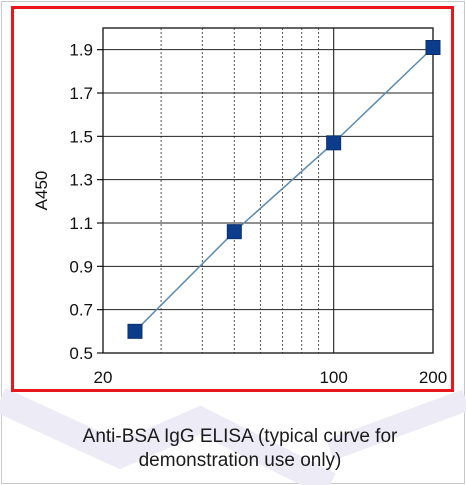 This screenshot has width=466, height=485. I want to click on y-tick-label: 0.5, so click(81, 353).